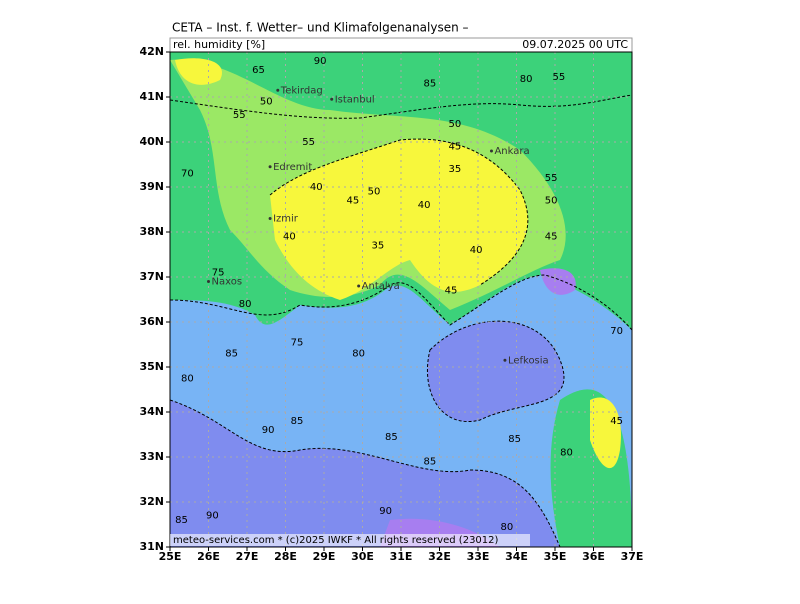 The height and width of the screenshot is (604, 800). Describe the element at coordinates (355, 99) in the screenshot. I see `place-name: Istanbul` at that location.